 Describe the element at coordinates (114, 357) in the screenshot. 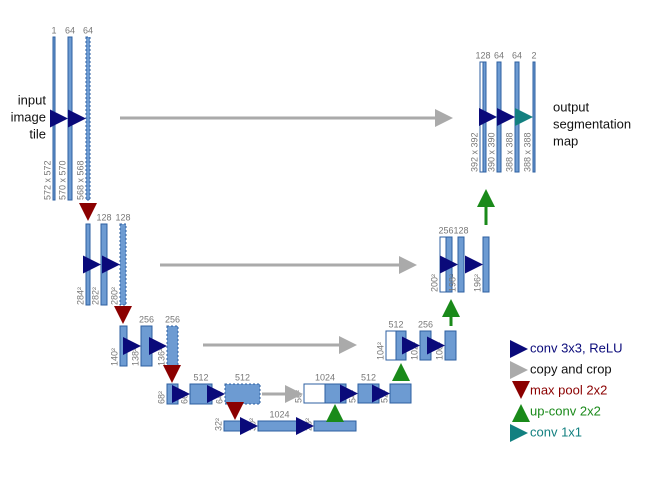

I see `size-label: 140²` at that location.